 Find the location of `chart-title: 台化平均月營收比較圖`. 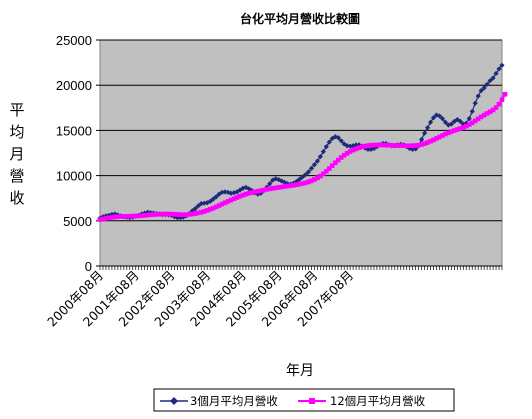

chart-title: 台化平均月營收比較圖 is located at coordinates (300, 18).